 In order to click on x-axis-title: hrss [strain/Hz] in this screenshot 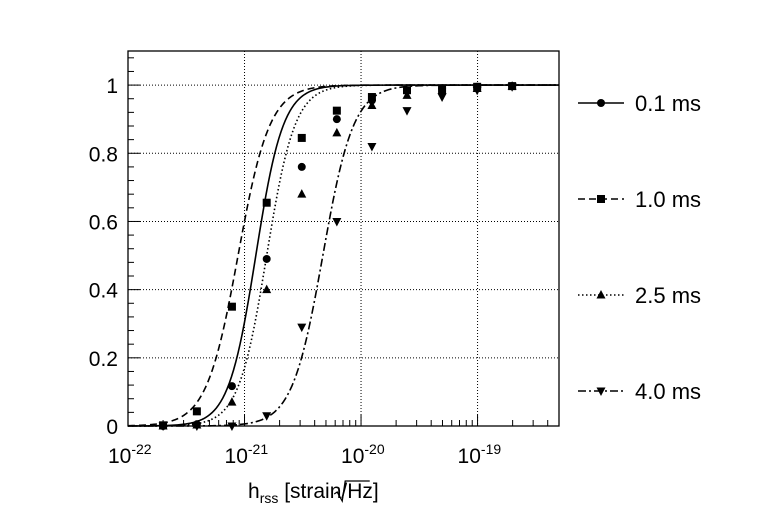, I will do `click(313, 493)`.